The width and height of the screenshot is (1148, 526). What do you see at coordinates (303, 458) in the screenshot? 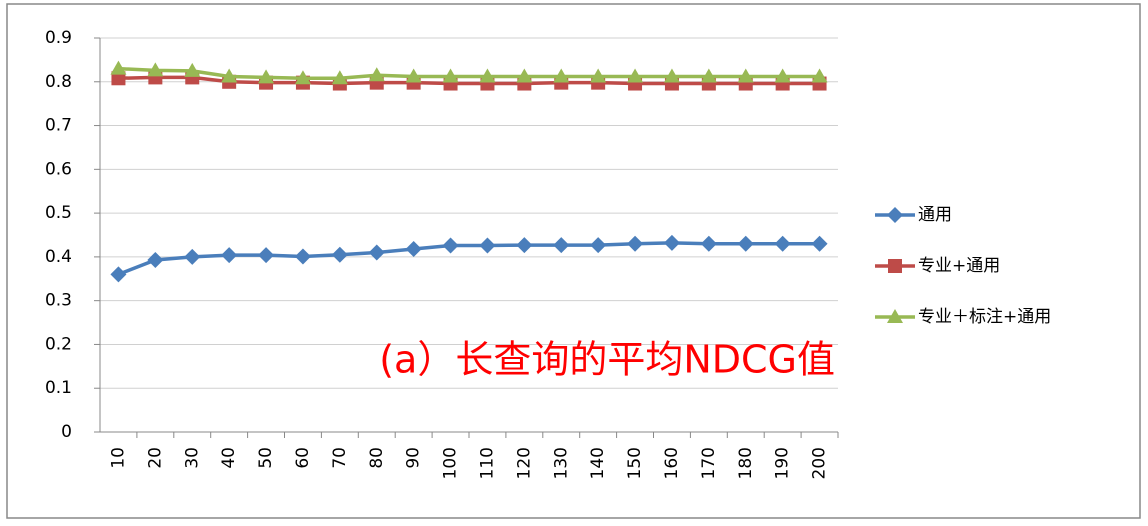
I see `x-tick-label: 60` at bounding box center [303, 458].